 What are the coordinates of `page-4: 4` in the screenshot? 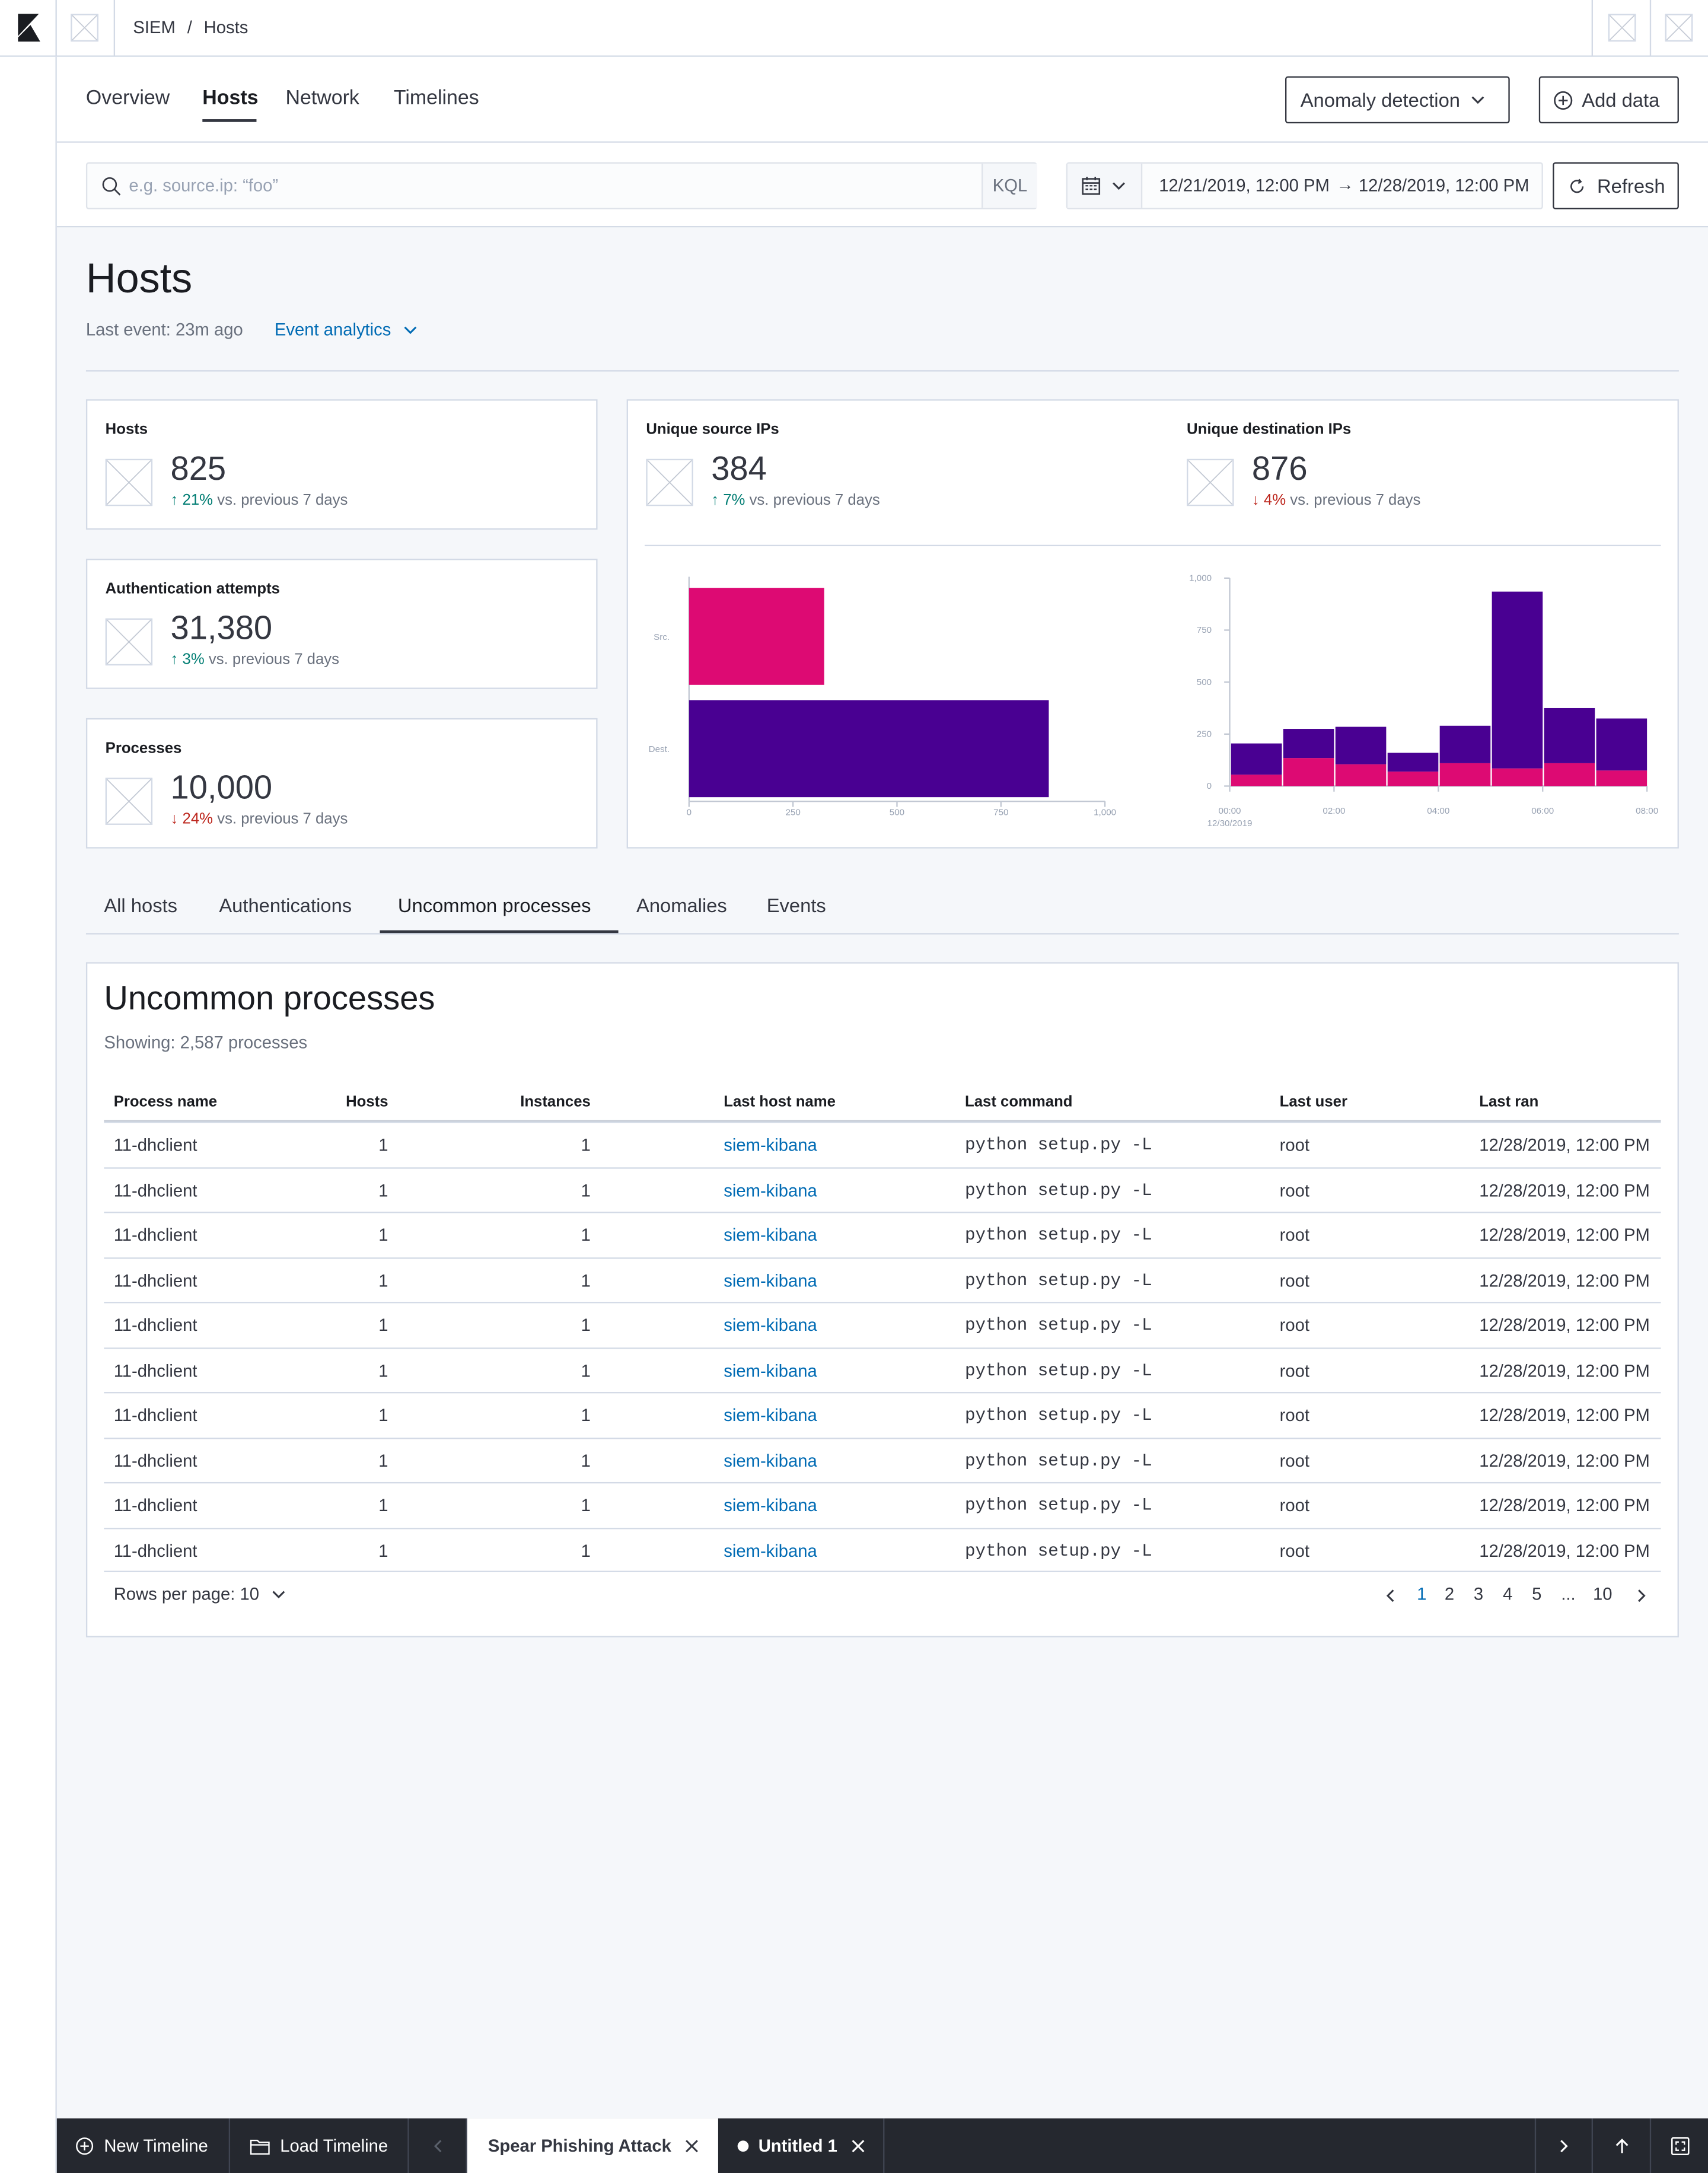 It's located at (1508, 1594).